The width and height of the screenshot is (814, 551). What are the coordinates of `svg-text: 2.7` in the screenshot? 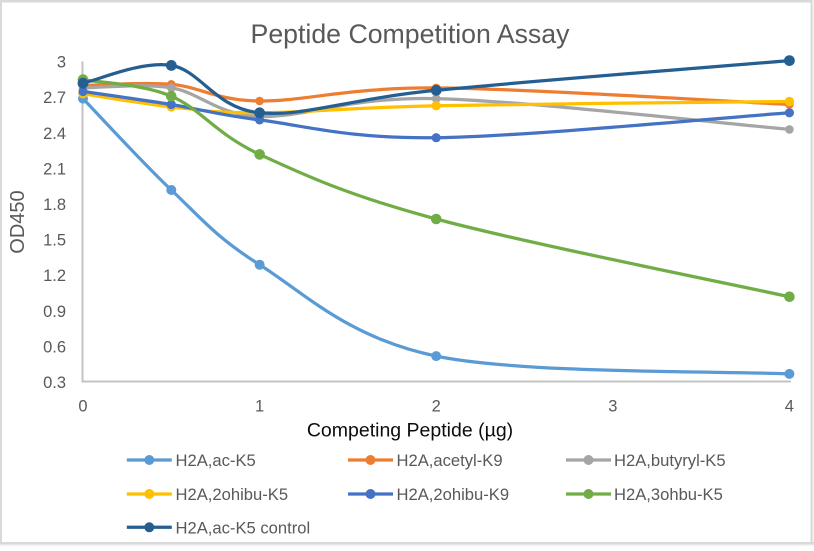 It's located at (54, 98).